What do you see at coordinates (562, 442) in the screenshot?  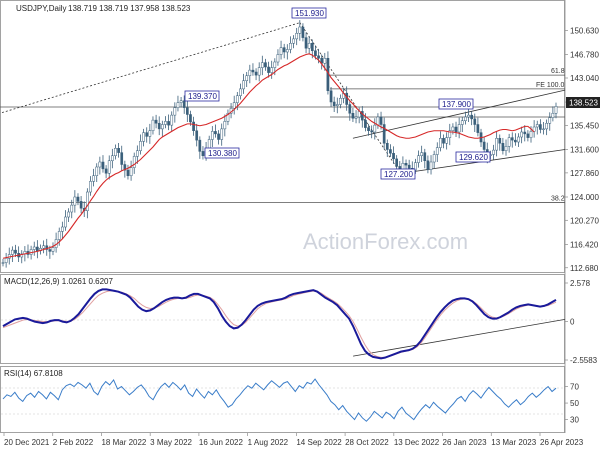 I see `x-tick-label: 26 Apr 2023` at bounding box center [562, 442].